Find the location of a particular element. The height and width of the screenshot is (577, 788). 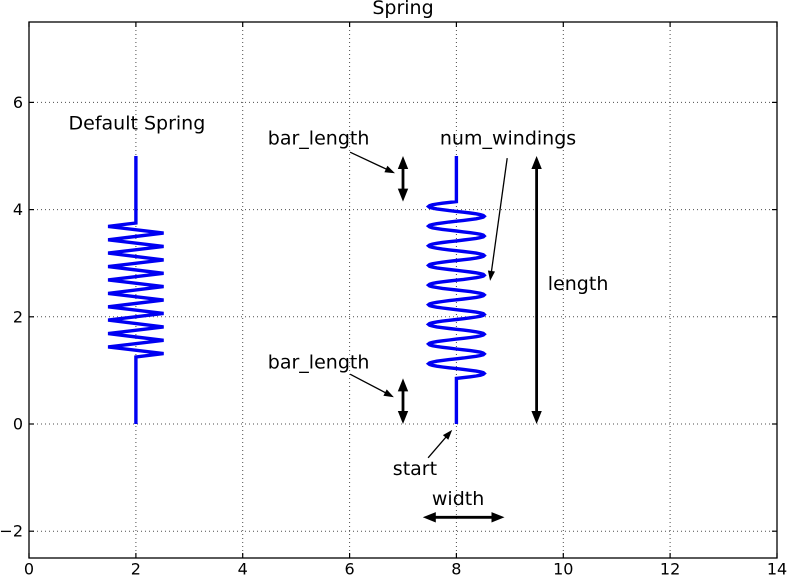

y-tick-label: −2 is located at coordinates (11, 531).